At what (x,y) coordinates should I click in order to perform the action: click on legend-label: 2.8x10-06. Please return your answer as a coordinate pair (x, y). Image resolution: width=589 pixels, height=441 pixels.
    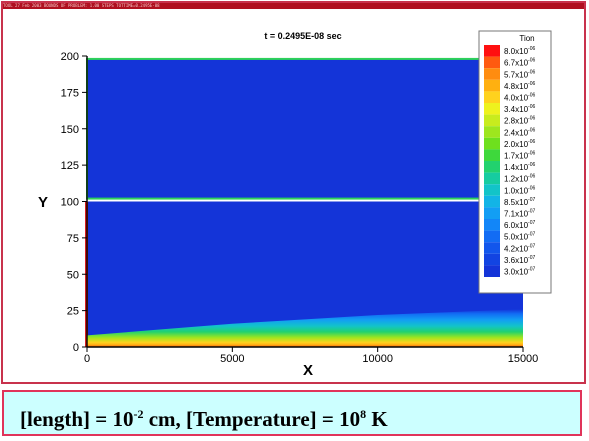
    Looking at the image, I should click on (519, 121).